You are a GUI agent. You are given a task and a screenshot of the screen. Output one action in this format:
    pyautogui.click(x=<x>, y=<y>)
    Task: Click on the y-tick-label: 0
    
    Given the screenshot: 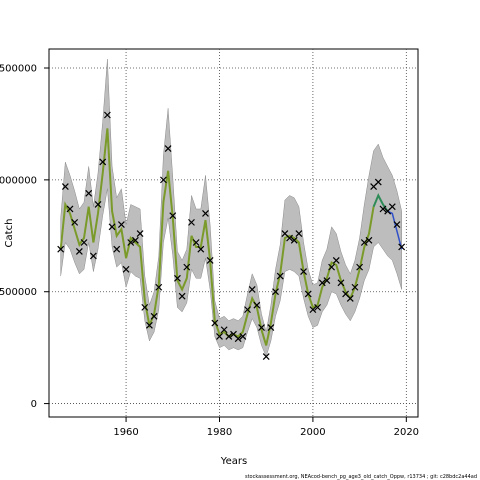 What is the action you would take?
    pyautogui.click(x=34, y=404)
    